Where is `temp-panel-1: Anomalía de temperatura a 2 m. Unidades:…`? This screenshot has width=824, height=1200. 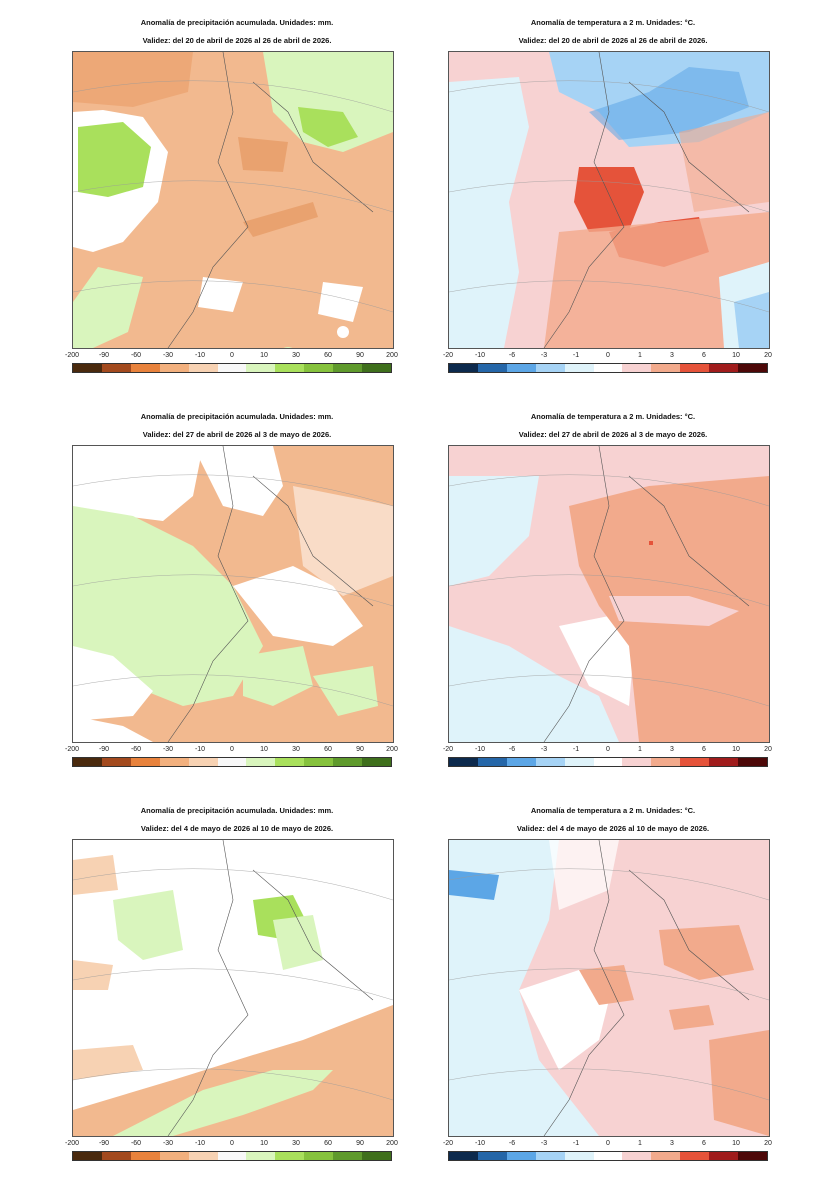 temp-panel-1: Anomalía de temperatura a 2 m. Unidades:… is located at coordinates (610, 198).